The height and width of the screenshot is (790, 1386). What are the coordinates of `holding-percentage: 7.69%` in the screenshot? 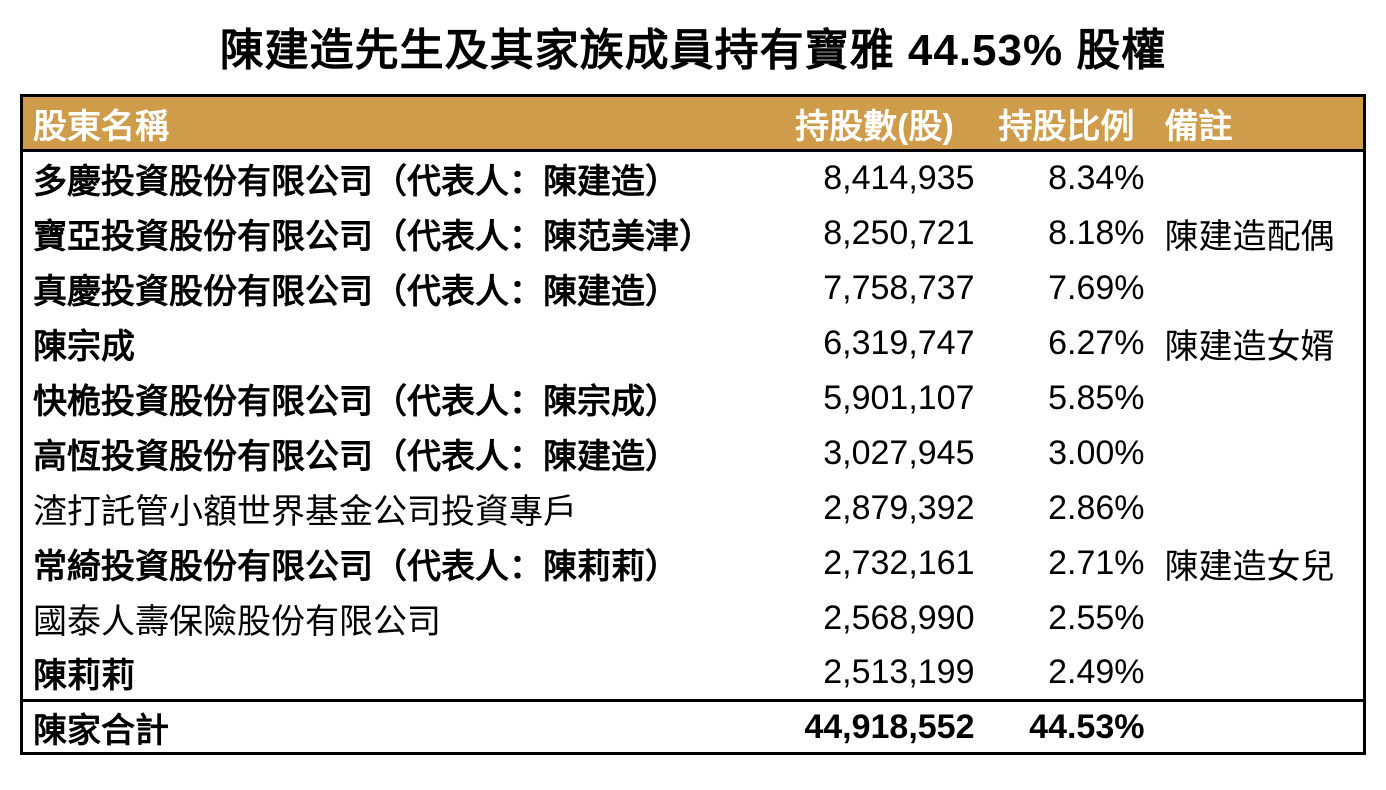 It's located at (1096, 287).